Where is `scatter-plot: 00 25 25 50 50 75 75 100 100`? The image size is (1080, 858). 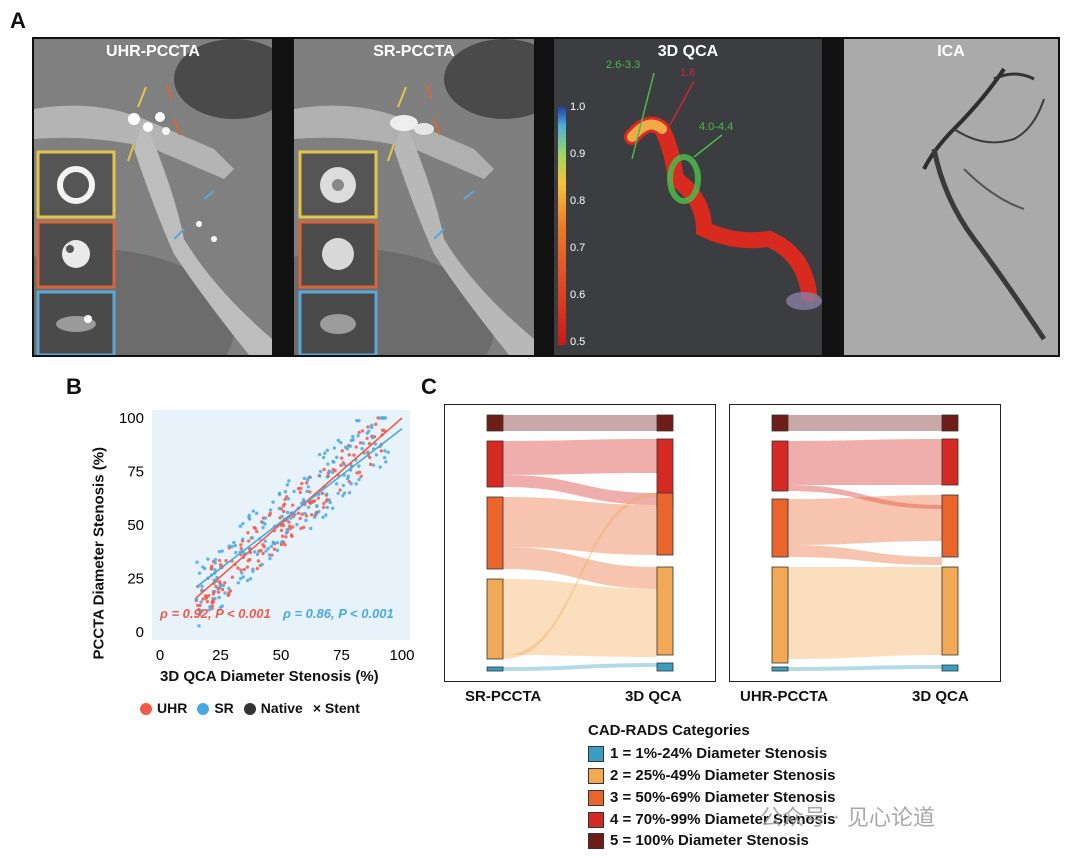
scatter-plot: 00 25 25 50 50 75 75 100 100 is located at coordinates (267, 537).